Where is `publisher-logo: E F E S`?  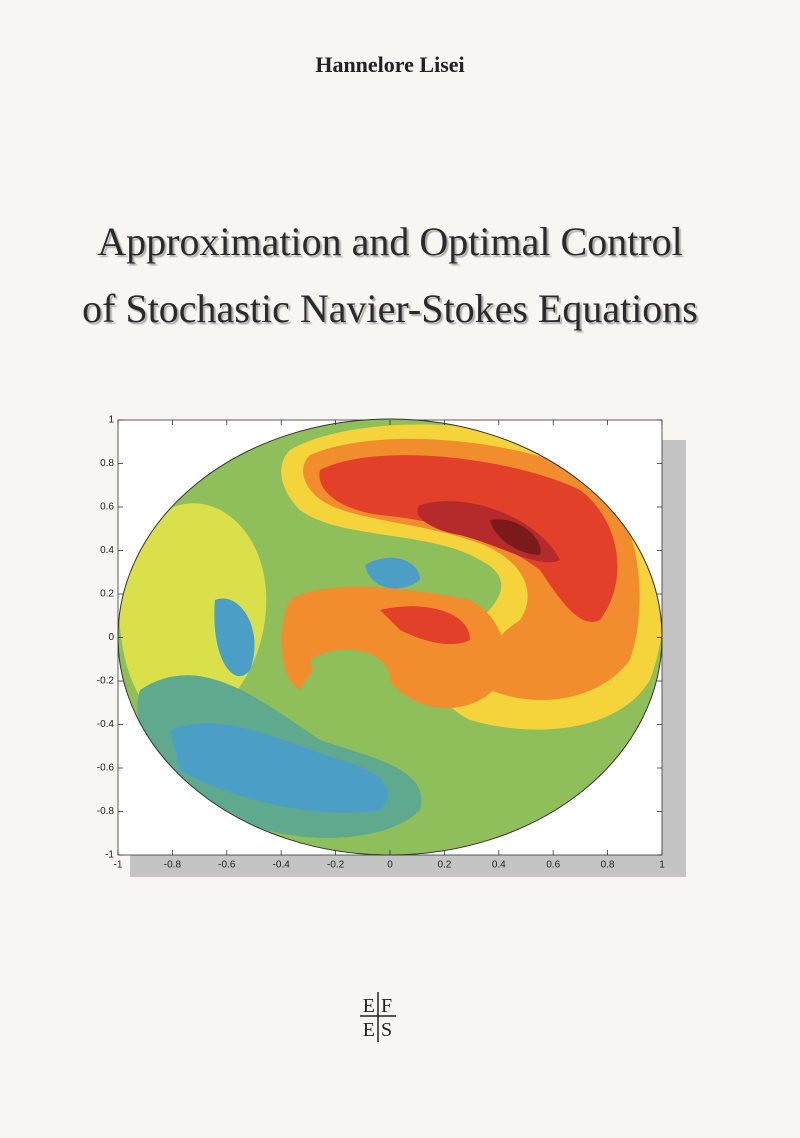
publisher-logo: E F E S is located at coordinates (378, 1017).